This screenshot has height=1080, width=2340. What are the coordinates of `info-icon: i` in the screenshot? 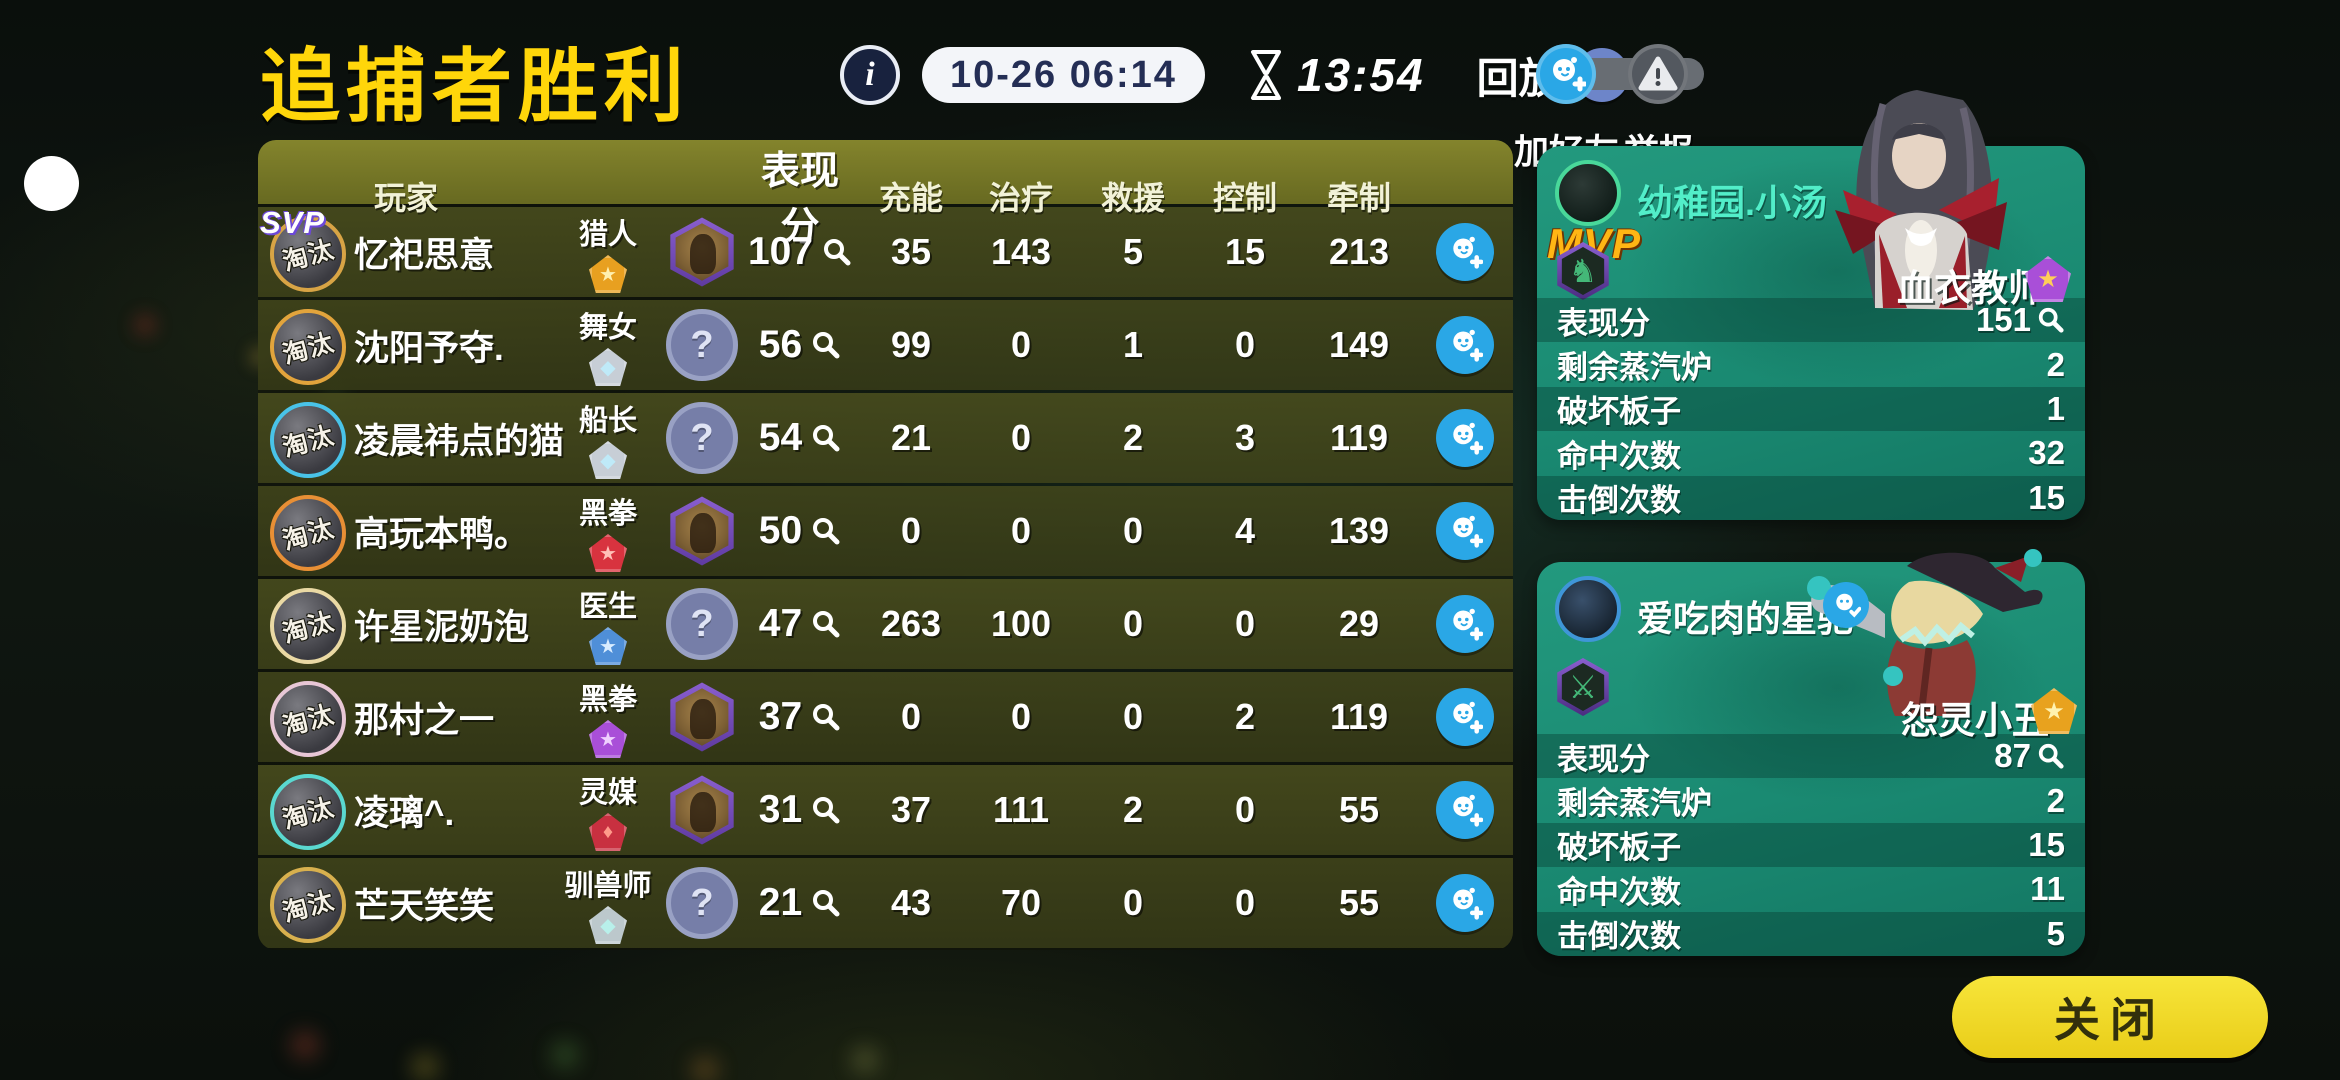 It's located at (870, 75).